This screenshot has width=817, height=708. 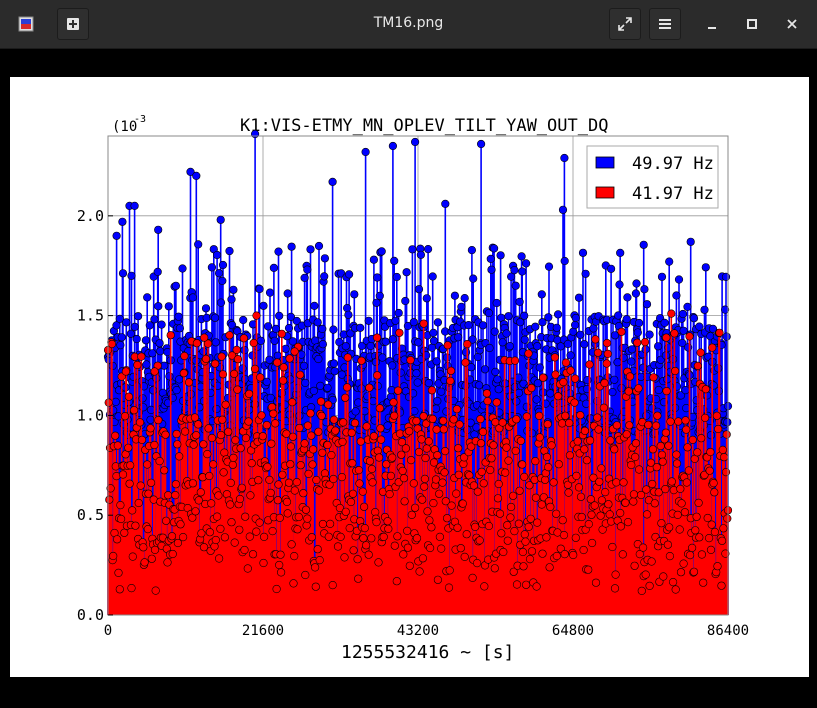 What do you see at coordinates (573, 631) in the screenshot?
I see `x-tick-label: 64800` at bounding box center [573, 631].